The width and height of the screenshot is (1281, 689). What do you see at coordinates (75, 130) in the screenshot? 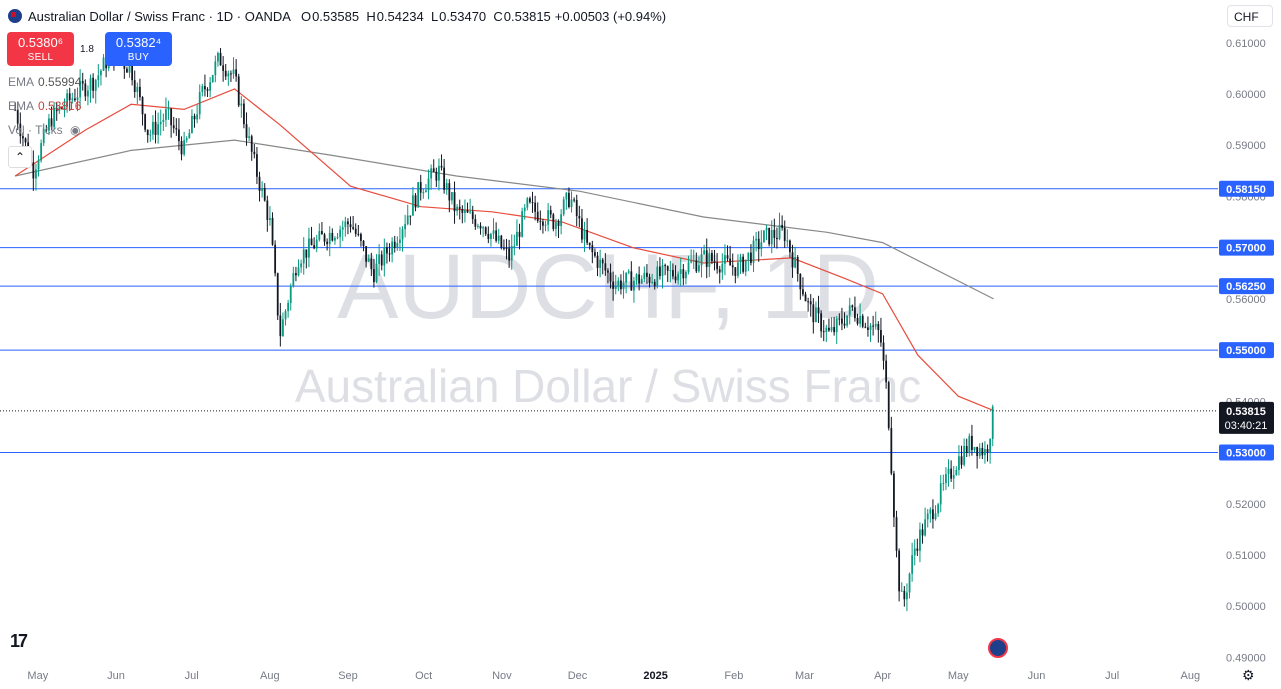
I see `eye-off-icon: ◉` at bounding box center [75, 130].